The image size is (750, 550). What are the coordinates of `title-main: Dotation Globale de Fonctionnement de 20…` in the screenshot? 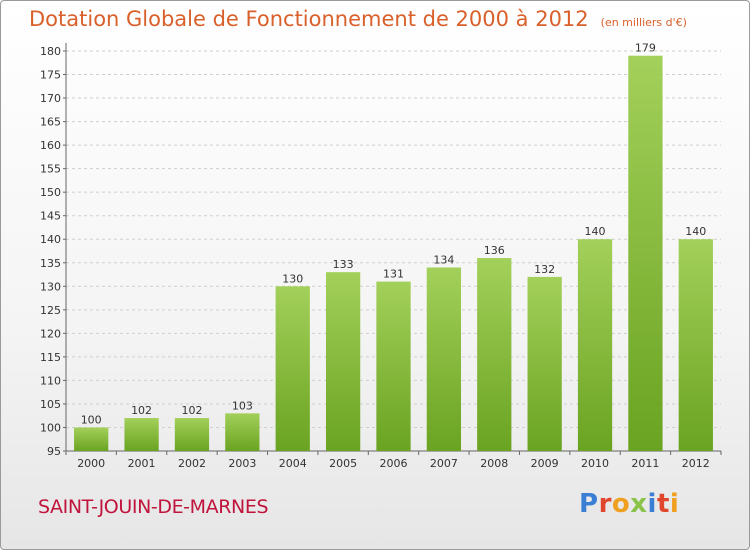 It's located at (309, 19).